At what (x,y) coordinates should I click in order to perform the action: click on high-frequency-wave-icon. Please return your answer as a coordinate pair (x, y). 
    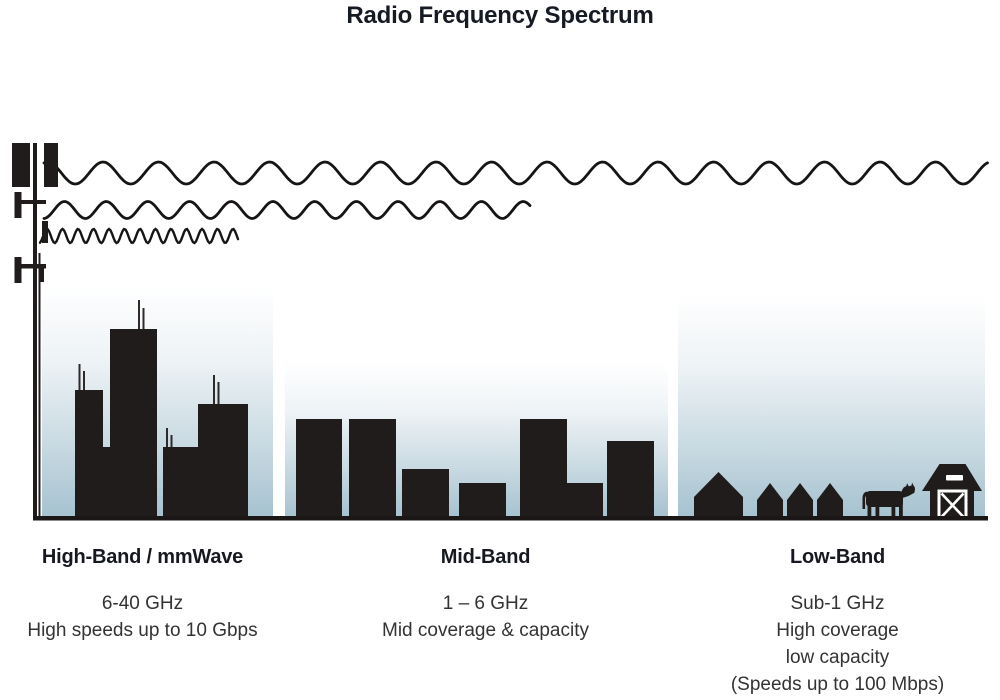
    Looking at the image, I should click on (139, 236).